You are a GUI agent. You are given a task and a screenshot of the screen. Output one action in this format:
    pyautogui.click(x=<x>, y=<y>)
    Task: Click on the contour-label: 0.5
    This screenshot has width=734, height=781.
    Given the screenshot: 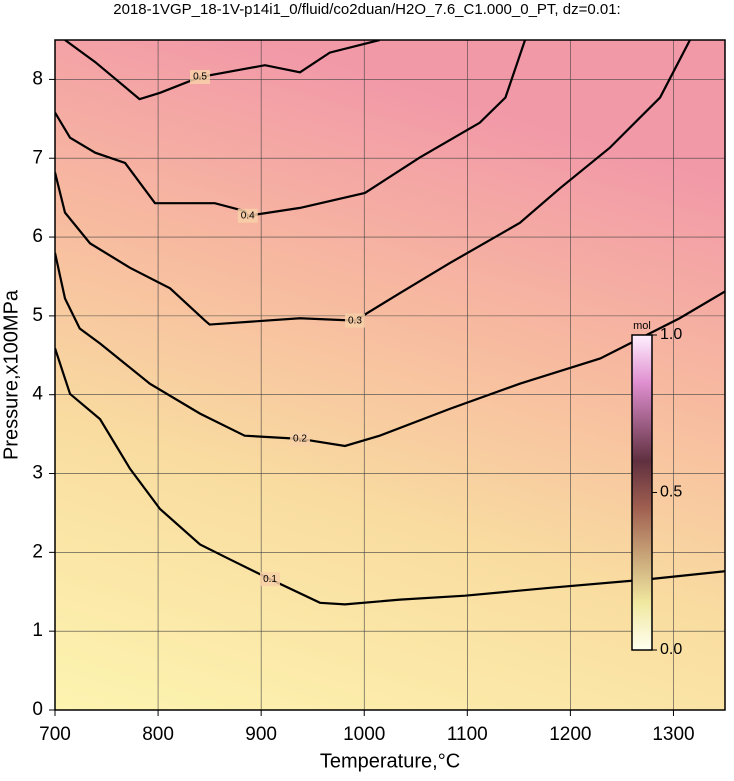 What is the action you would take?
    pyautogui.click(x=200, y=77)
    